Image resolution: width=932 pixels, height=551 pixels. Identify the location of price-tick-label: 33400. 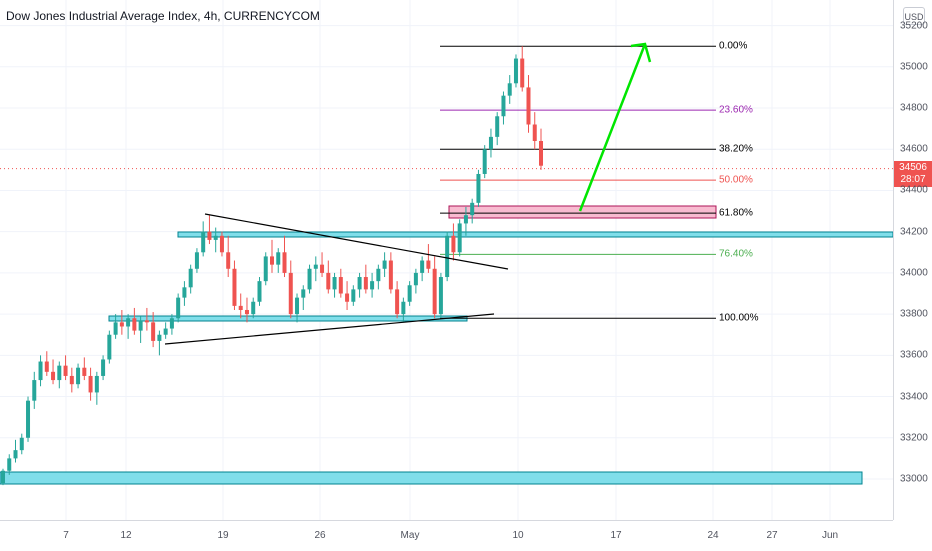
(914, 397).